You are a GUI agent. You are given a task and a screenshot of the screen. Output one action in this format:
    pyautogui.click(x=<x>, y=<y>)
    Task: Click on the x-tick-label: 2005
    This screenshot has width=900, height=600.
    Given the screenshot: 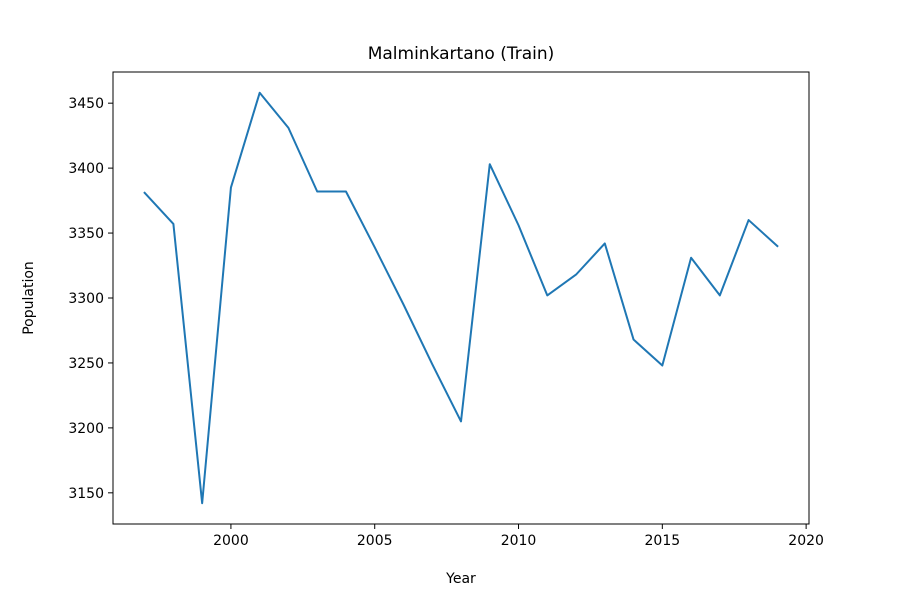 What is the action you would take?
    pyautogui.click(x=375, y=541)
    